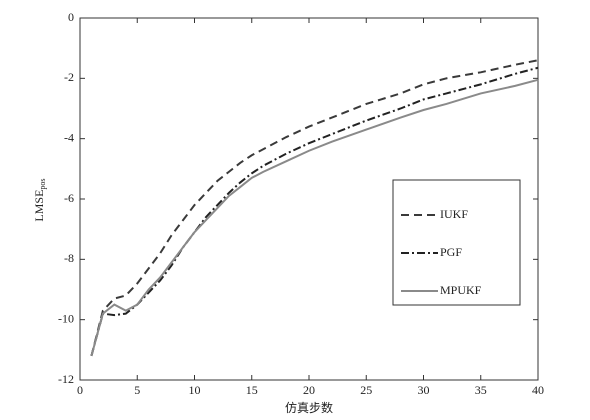  Describe the element at coordinates (80, 390) in the screenshot. I see `x-tick-label: 0` at that location.